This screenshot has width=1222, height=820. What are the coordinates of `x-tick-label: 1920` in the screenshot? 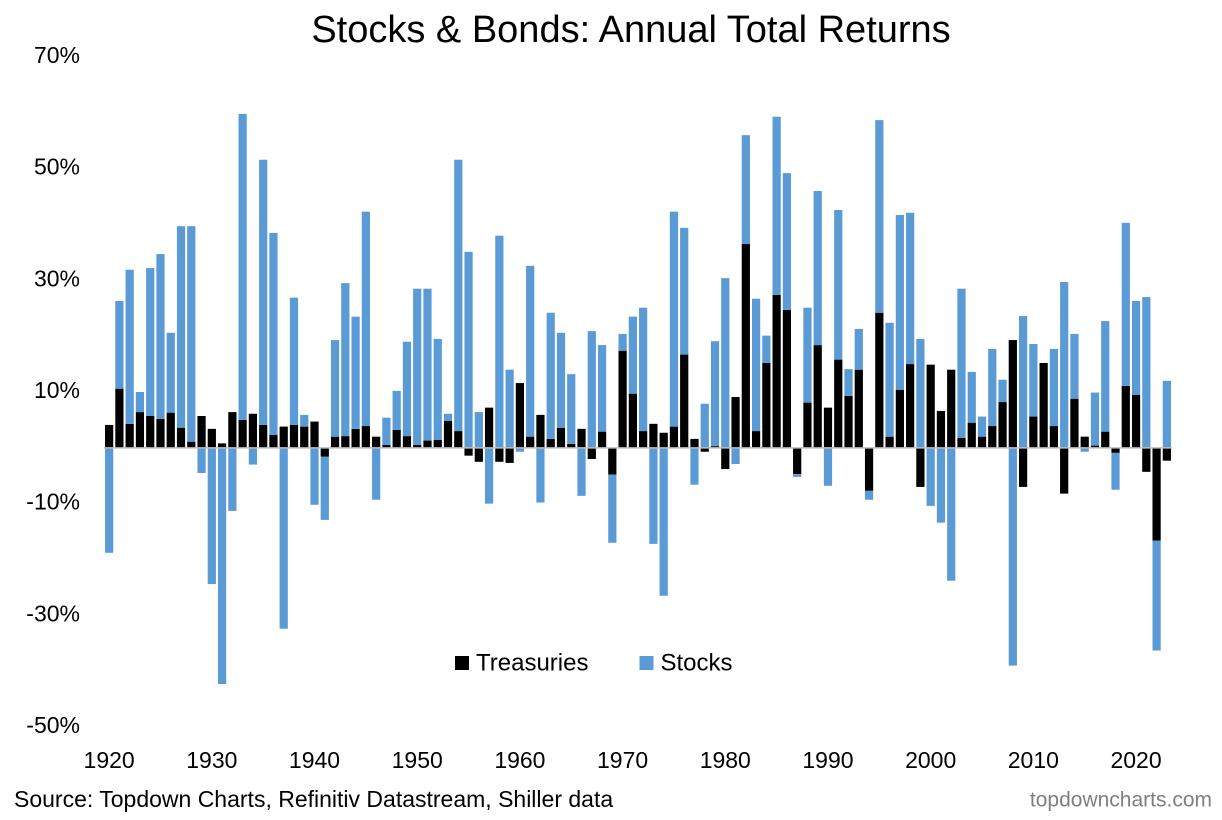 It's located at (109, 760).